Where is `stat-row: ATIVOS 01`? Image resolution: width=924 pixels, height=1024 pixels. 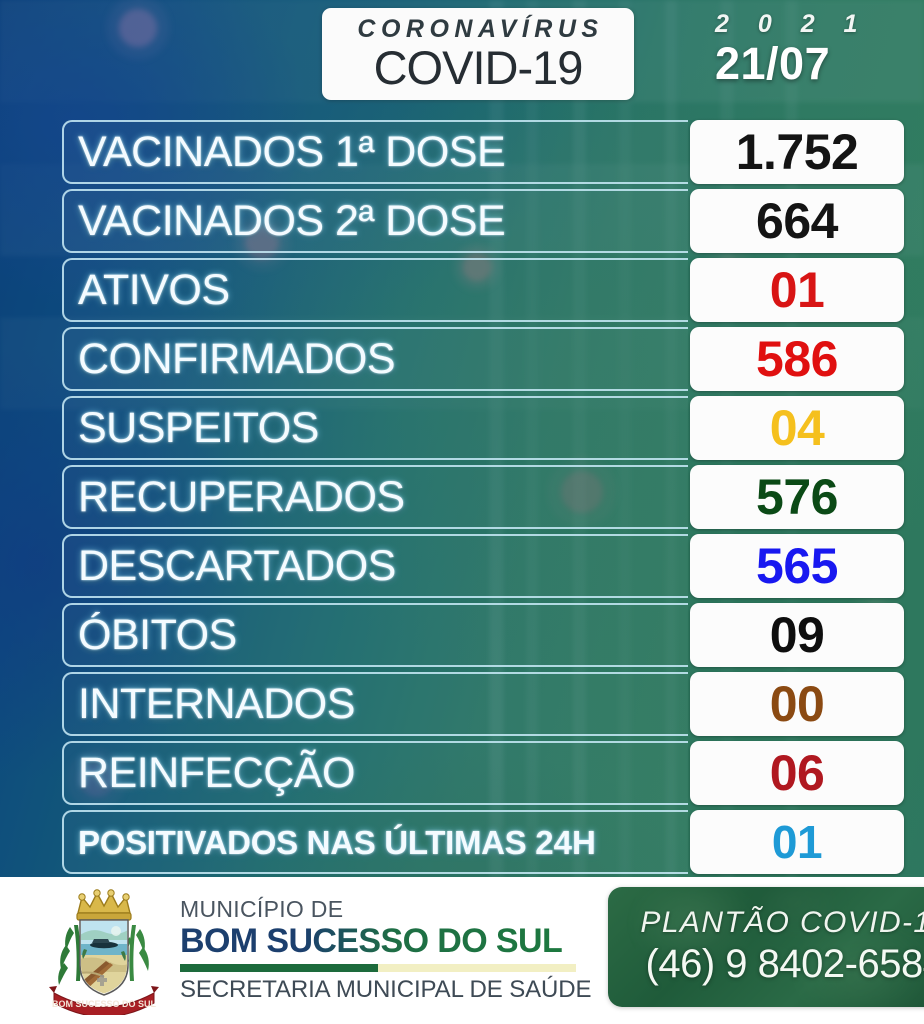 stat-row: ATIVOS 01 is located at coordinates (483, 290).